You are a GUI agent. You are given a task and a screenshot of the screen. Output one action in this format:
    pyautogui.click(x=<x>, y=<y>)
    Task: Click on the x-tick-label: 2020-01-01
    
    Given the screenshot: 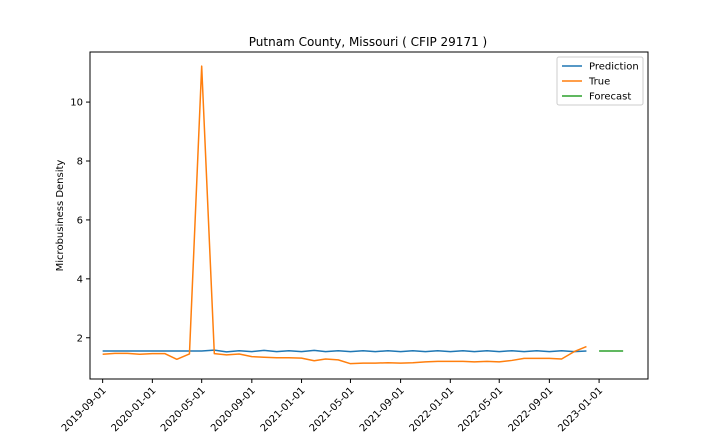 What is the action you would take?
    pyautogui.click(x=134, y=408)
    